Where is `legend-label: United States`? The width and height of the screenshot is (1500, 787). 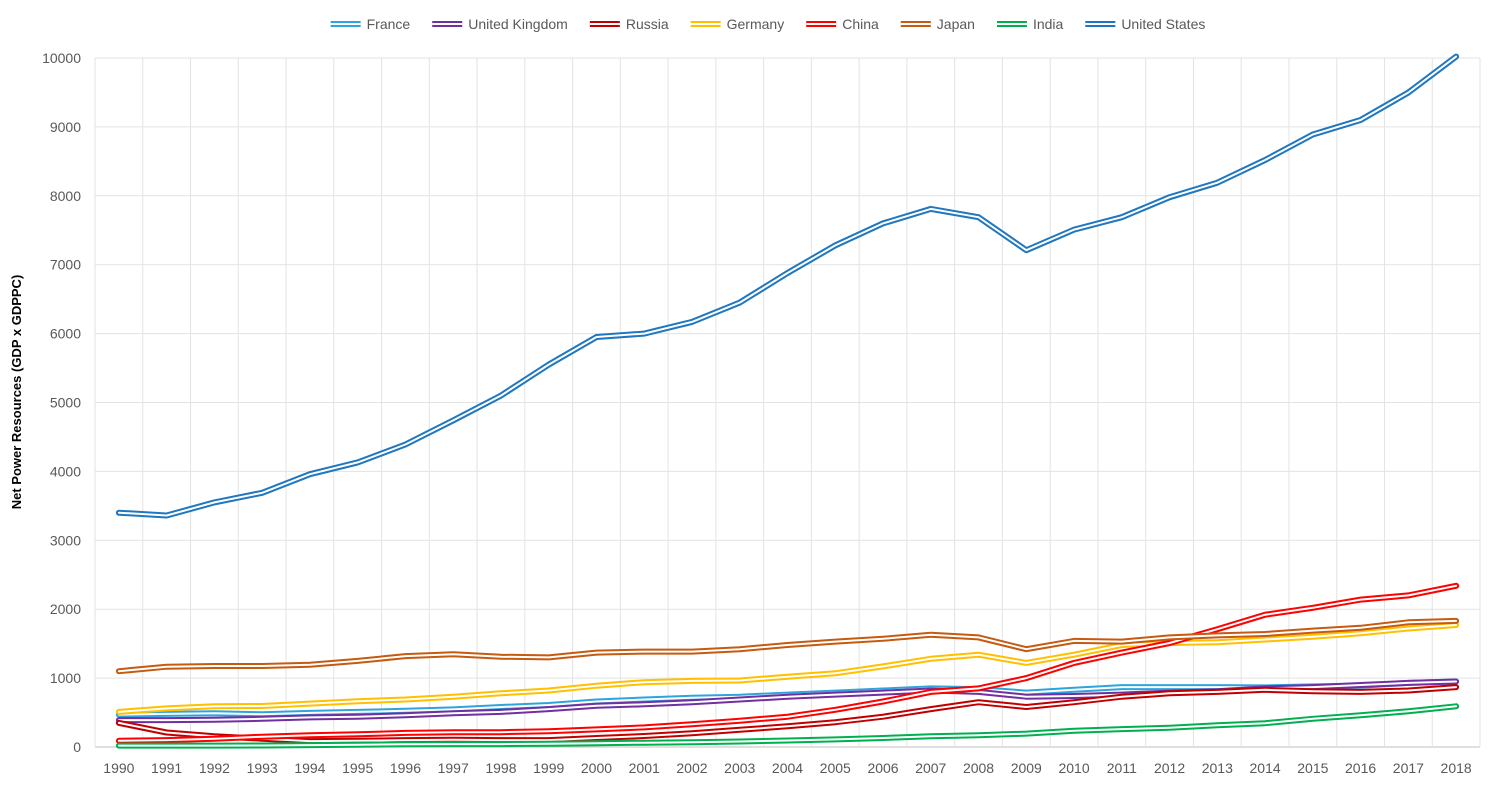
legend-label: United States is located at coordinates (1163, 24).